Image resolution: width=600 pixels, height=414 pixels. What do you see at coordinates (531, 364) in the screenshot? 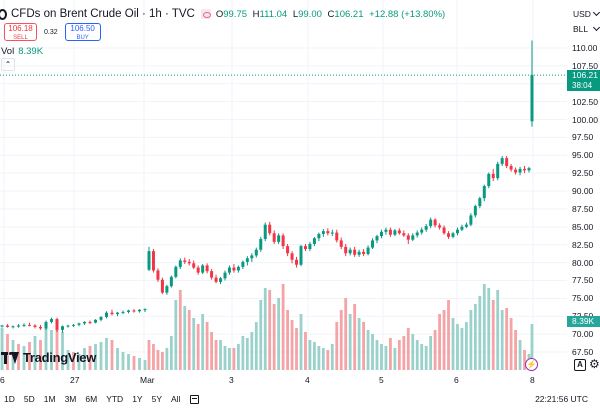
I see `lightning-icon: ⚡` at bounding box center [531, 364].